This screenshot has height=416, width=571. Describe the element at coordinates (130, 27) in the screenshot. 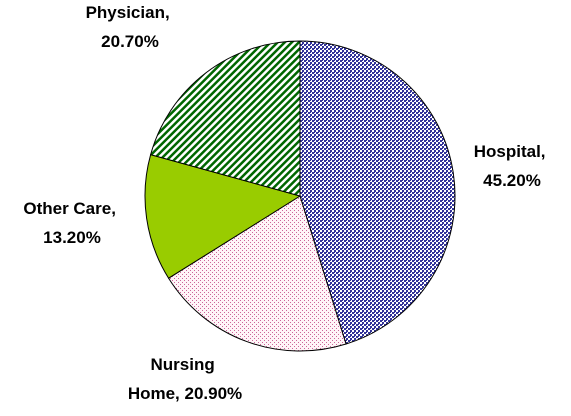

I see `data-label: Physician, 20.70%` at that location.